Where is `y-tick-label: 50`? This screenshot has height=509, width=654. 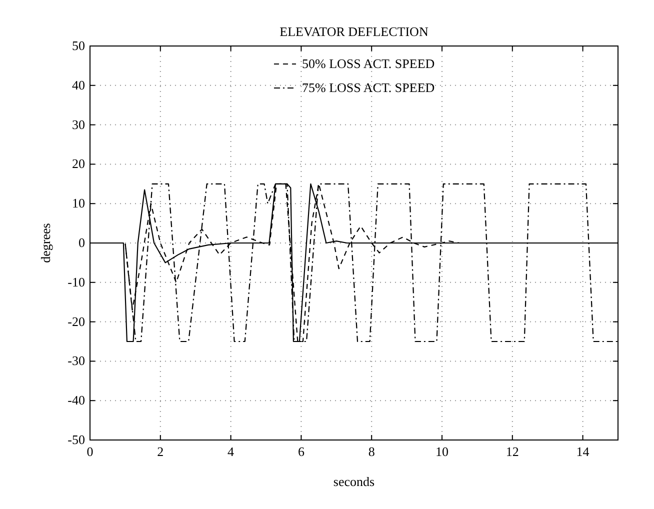 y-tick-label: 50 is located at coordinates (78, 45).